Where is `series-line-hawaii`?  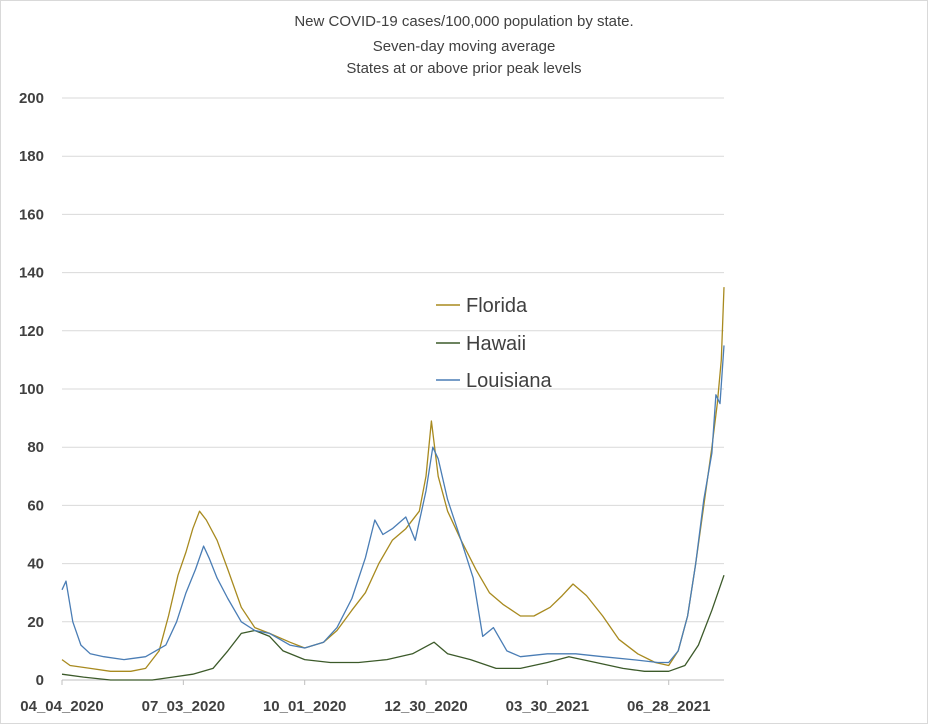 series-line-hawaii is located at coordinates (393, 627).